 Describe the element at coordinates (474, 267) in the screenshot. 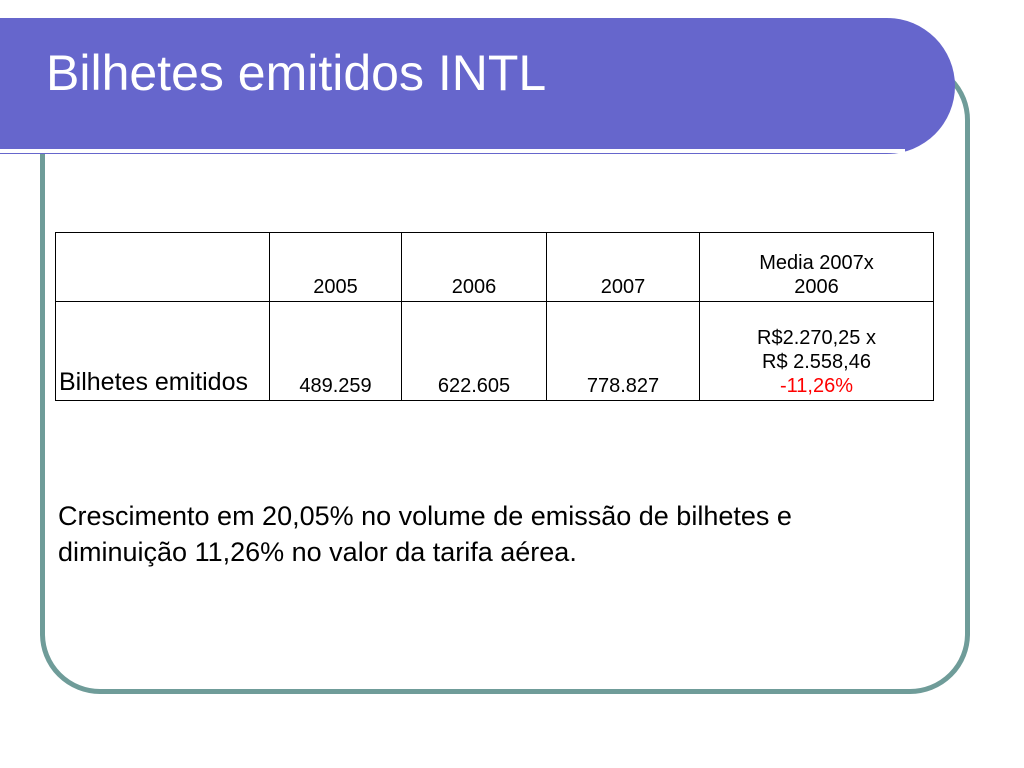

I see `header-2006: 2006` at that location.